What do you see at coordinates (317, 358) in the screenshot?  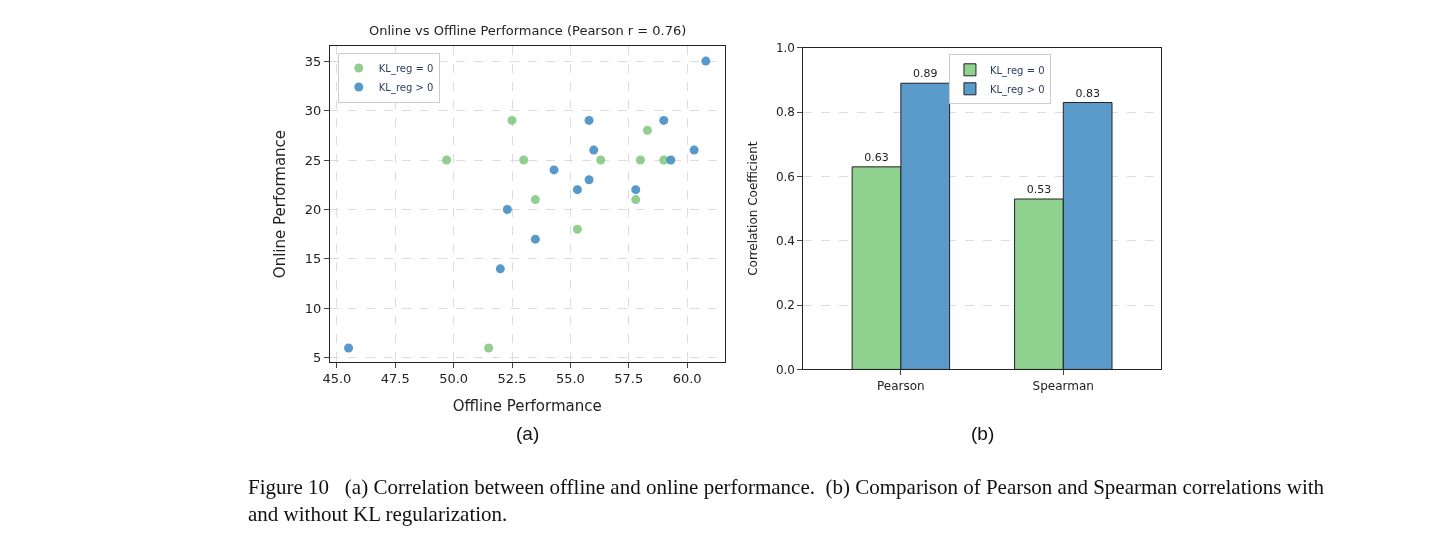 I see `y-tick-label: 5` at bounding box center [317, 358].